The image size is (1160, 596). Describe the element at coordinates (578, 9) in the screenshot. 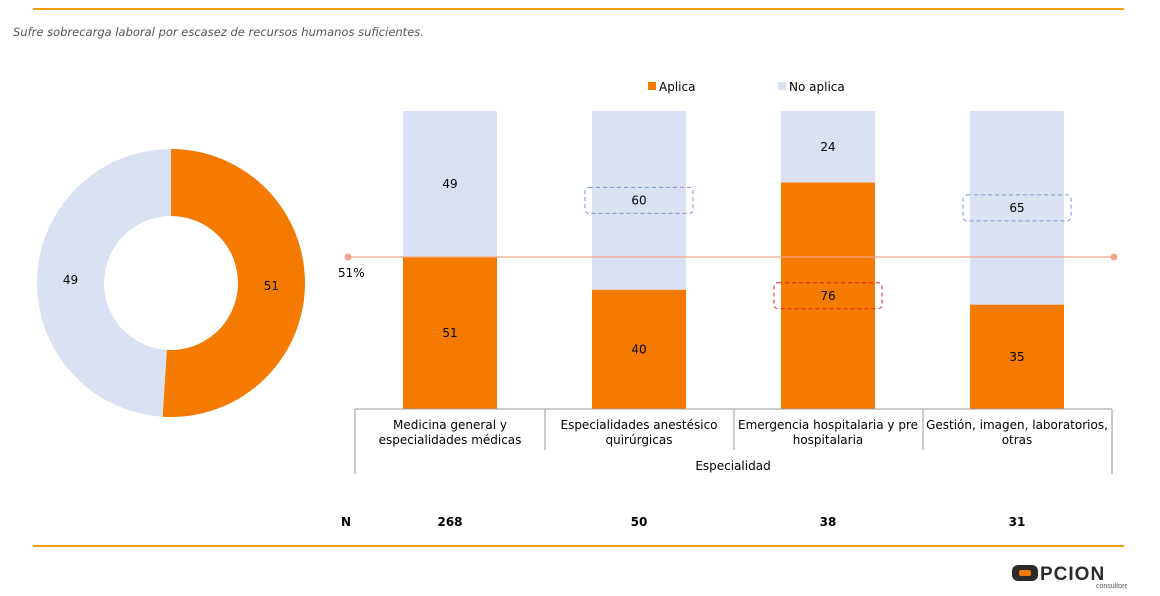

I see `top-rule` at that location.